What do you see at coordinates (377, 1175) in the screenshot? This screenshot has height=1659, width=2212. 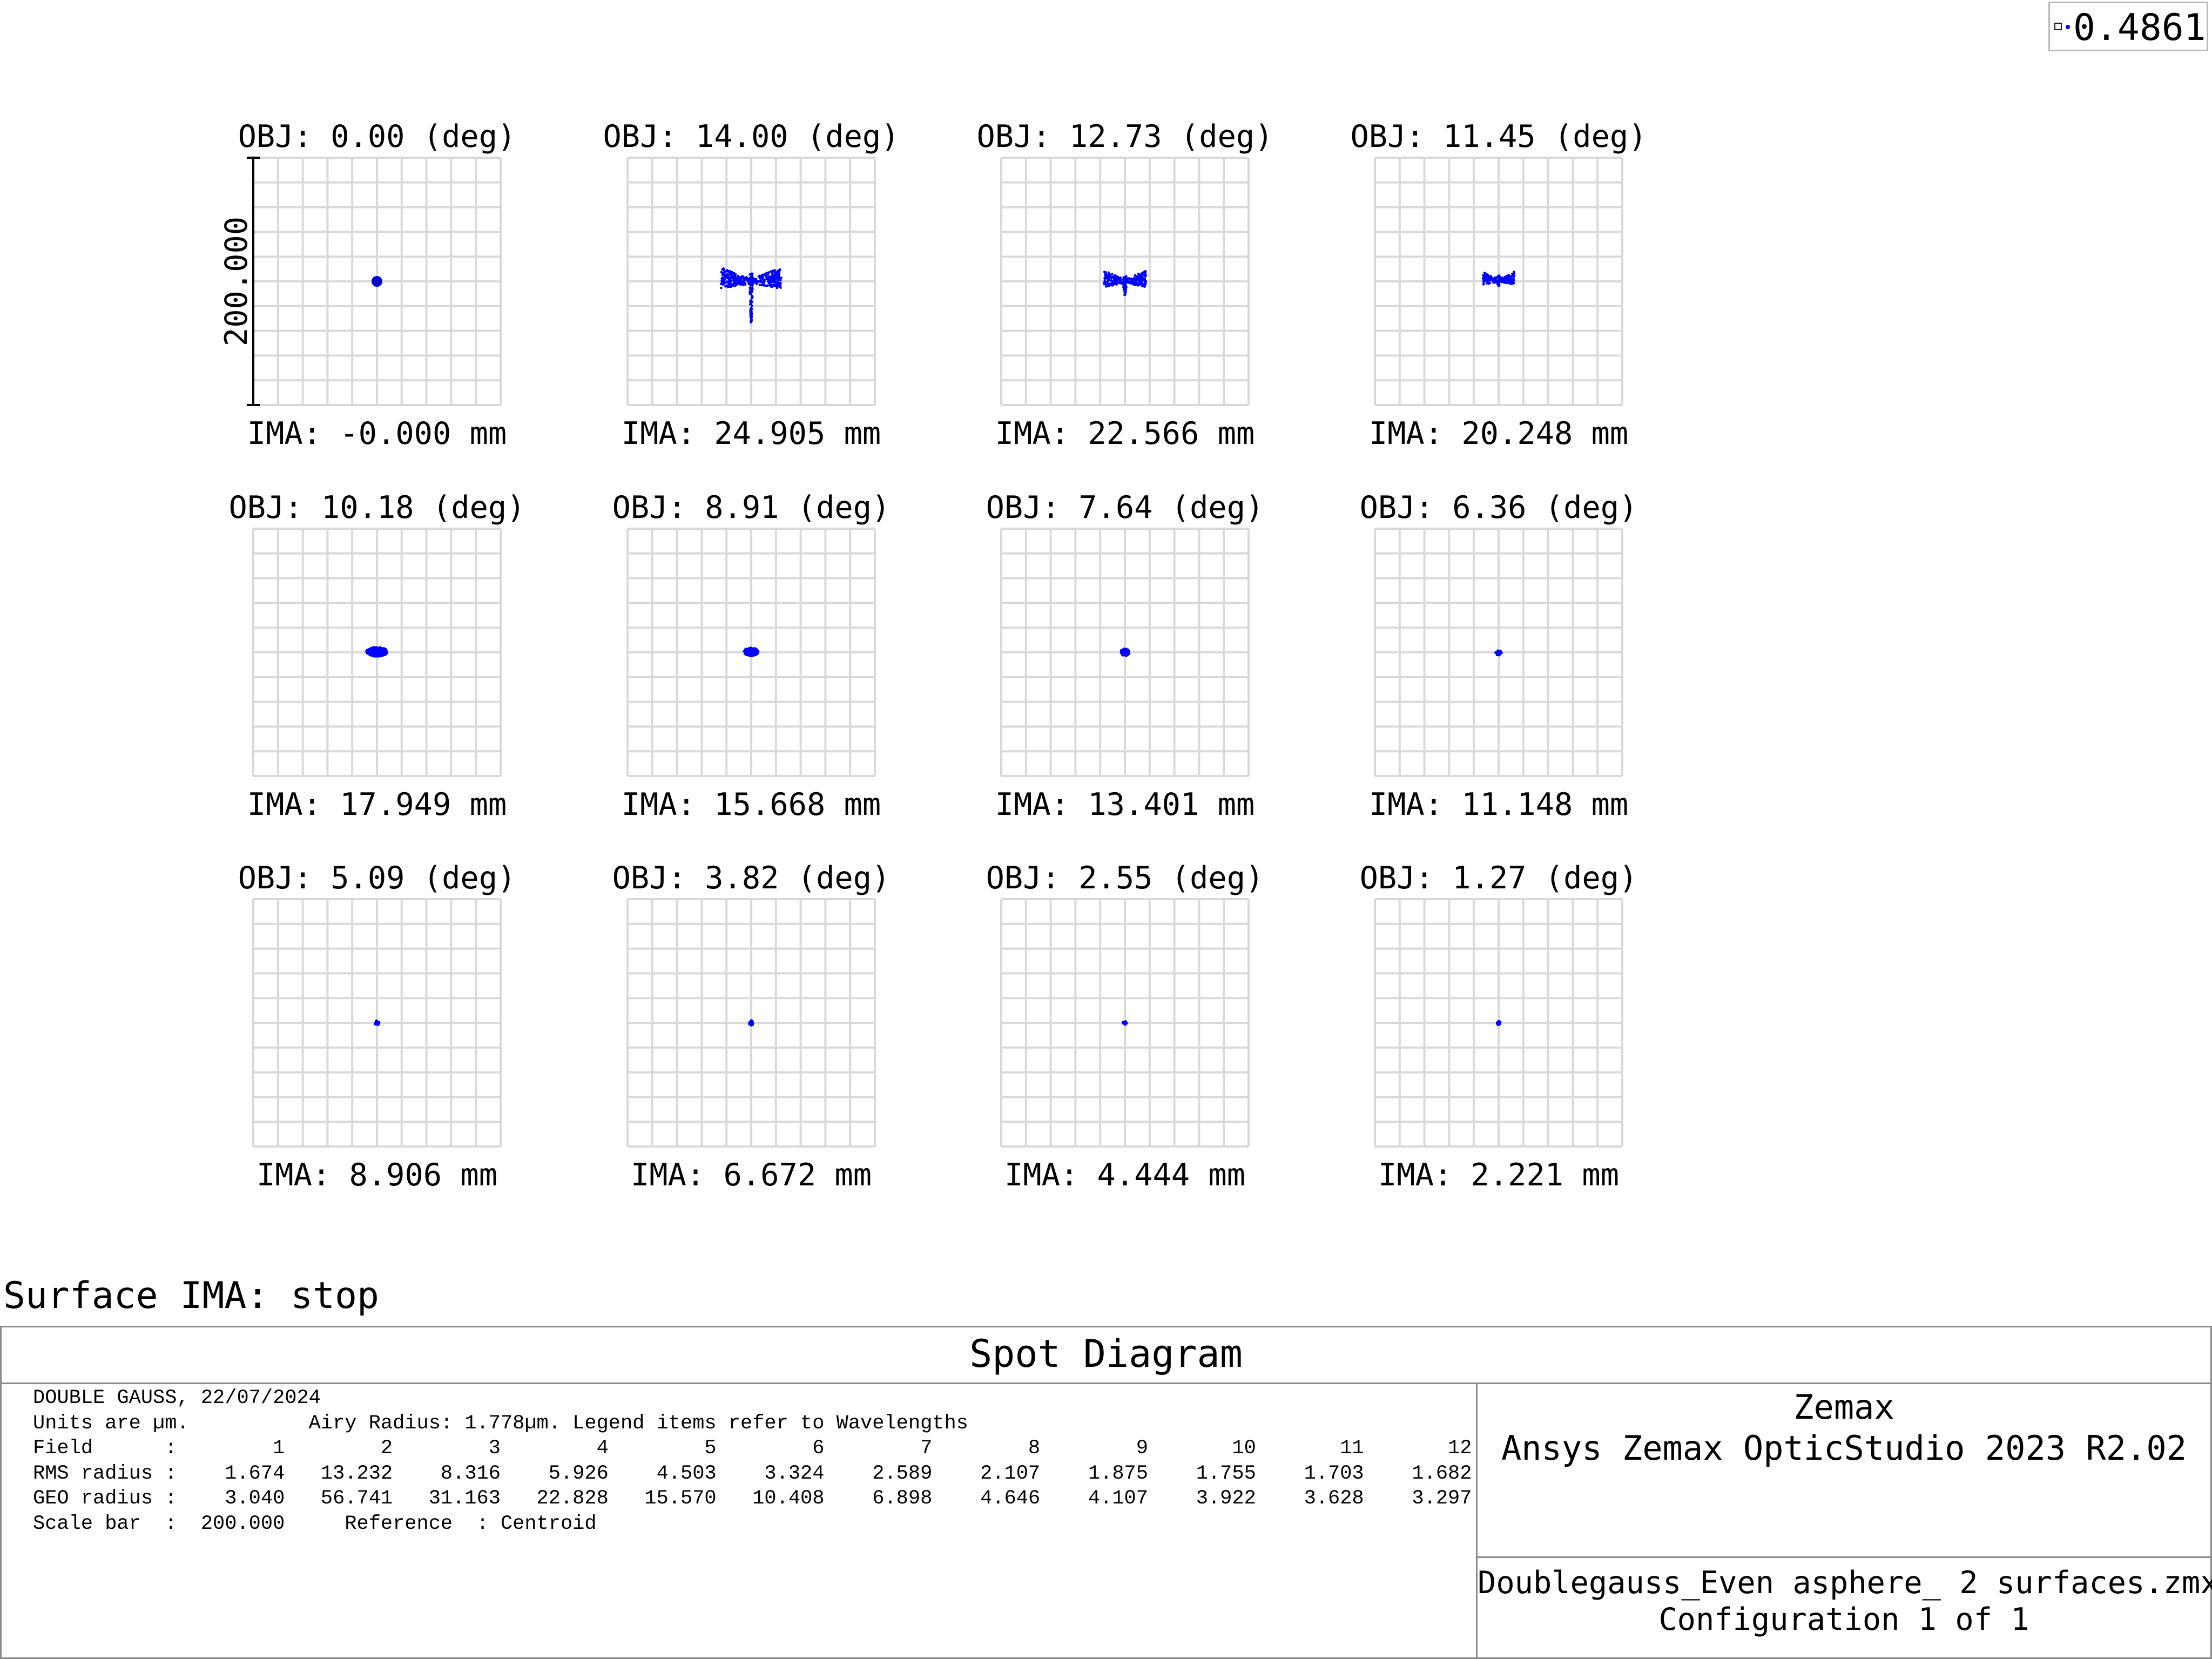 I see `field-ima-label: IMA: 8.906 mm` at bounding box center [377, 1175].